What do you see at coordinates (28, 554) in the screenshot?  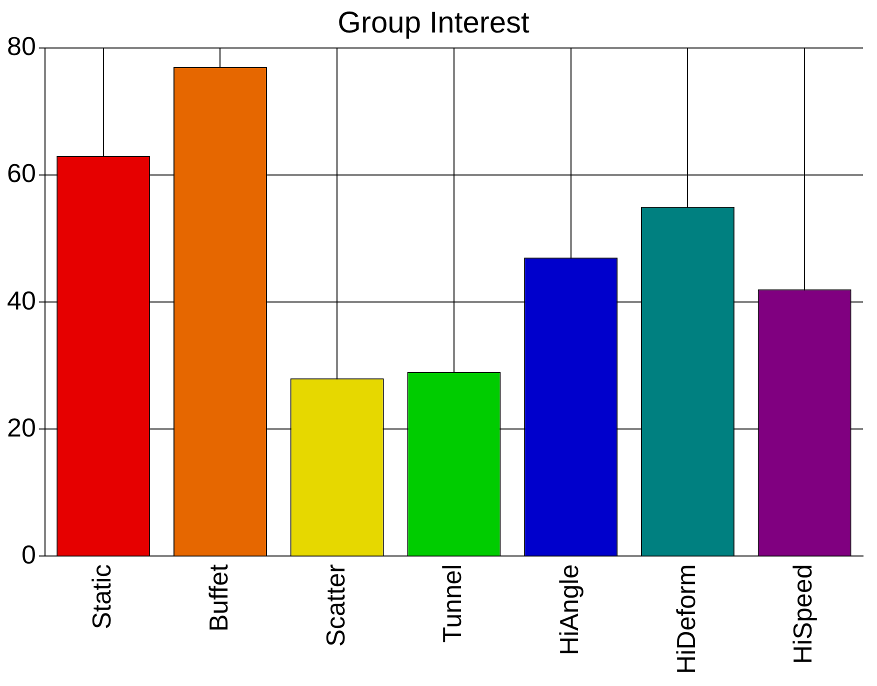 I see `y-tick-label: 0` at bounding box center [28, 554].